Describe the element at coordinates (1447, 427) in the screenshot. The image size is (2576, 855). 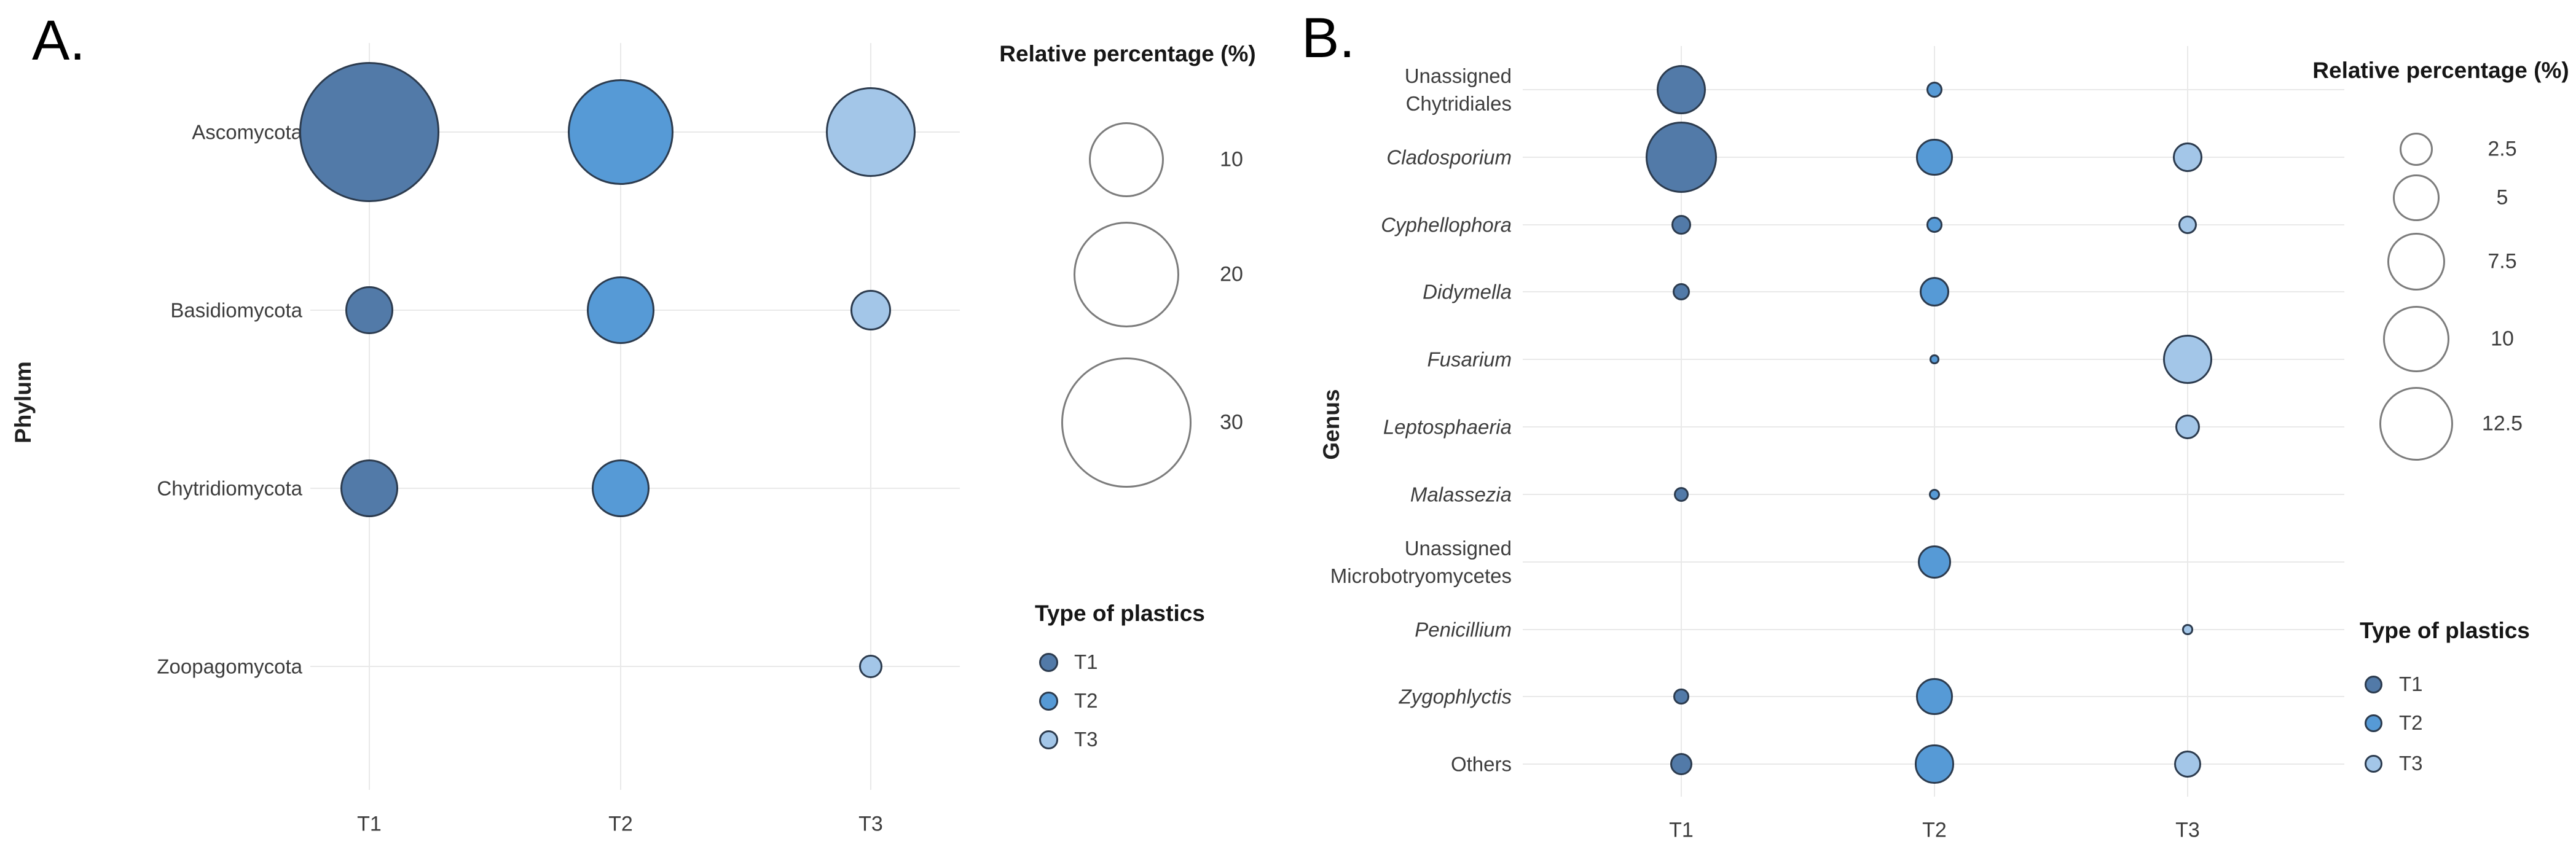
I see `y-category-label: Leptosphaeria` at that location.